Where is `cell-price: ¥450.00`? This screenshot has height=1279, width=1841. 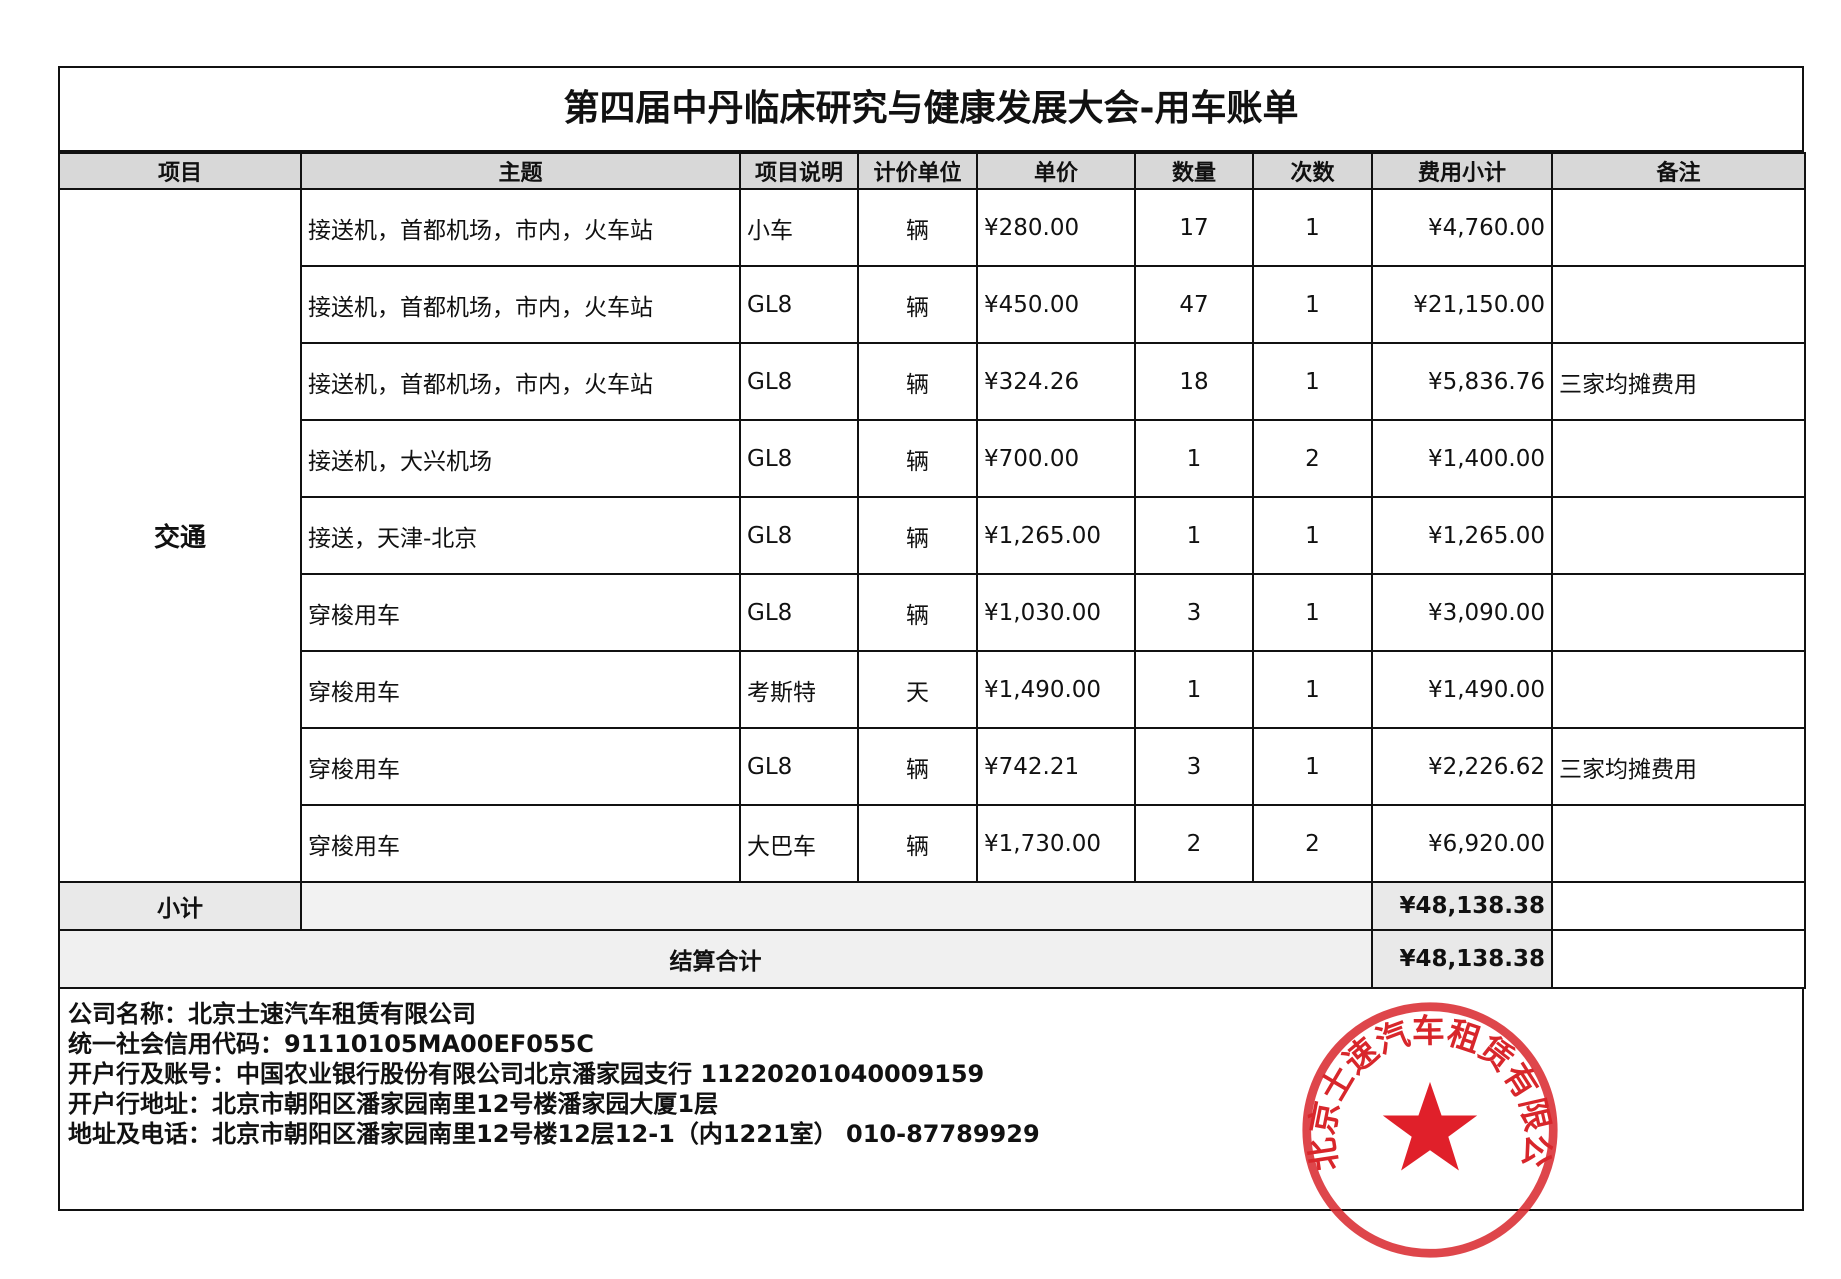 cell-price: ¥450.00 is located at coordinates (1056, 304).